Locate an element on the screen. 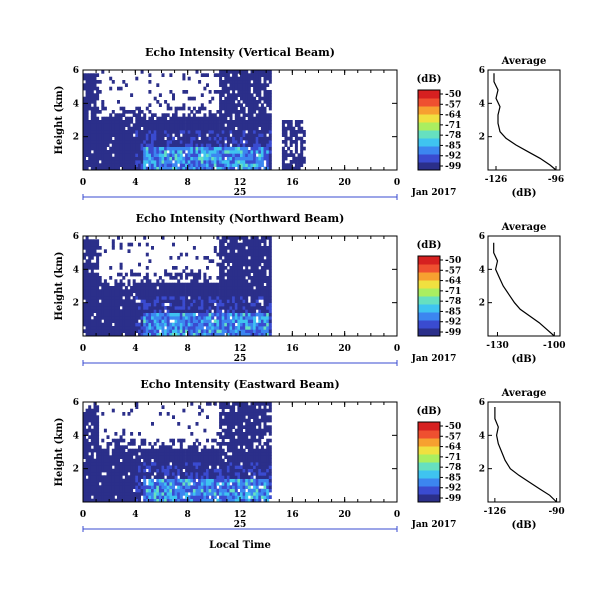  bottom-axis-label: Local Time is located at coordinates (240, 545).